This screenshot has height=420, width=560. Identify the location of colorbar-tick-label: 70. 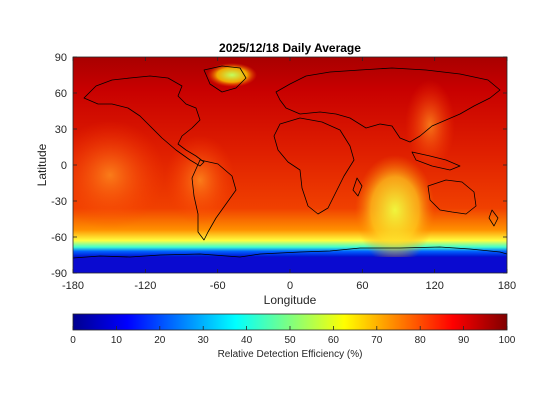
(377, 340).